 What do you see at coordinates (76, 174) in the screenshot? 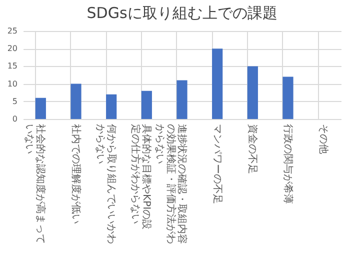
I see `x-tick-label: 社内での理解度が低い` at bounding box center [76, 174].